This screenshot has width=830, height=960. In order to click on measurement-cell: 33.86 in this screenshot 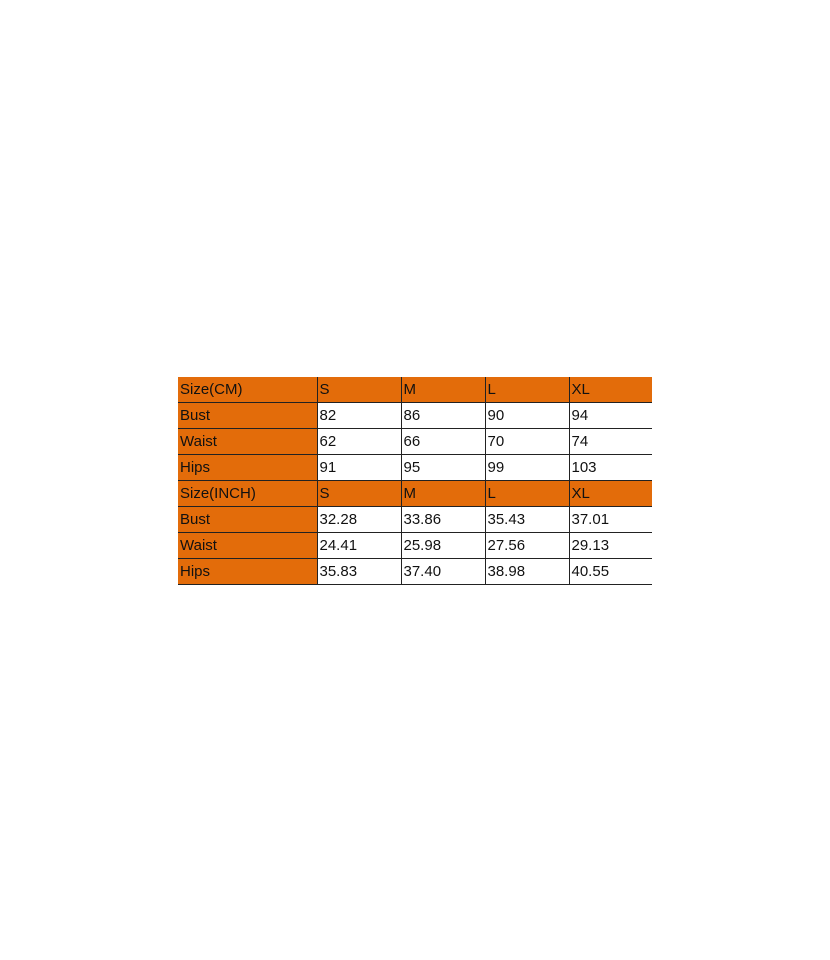, I will do `click(443, 519)`.